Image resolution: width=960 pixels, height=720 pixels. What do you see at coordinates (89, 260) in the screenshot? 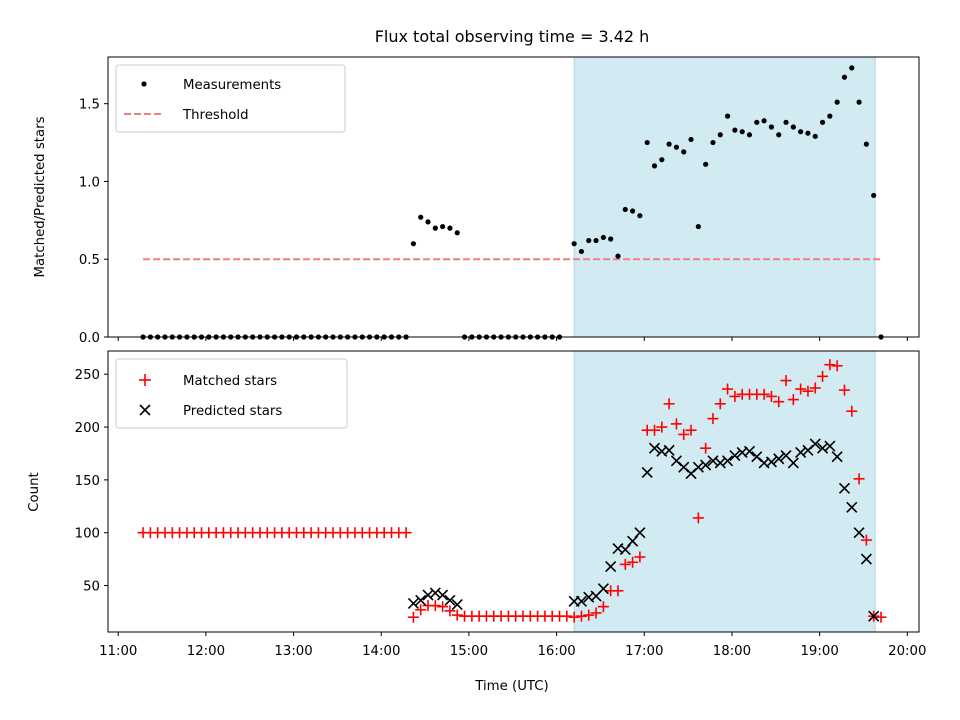
I see `top-y-tick-label: 0.5` at bounding box center [89, 260].